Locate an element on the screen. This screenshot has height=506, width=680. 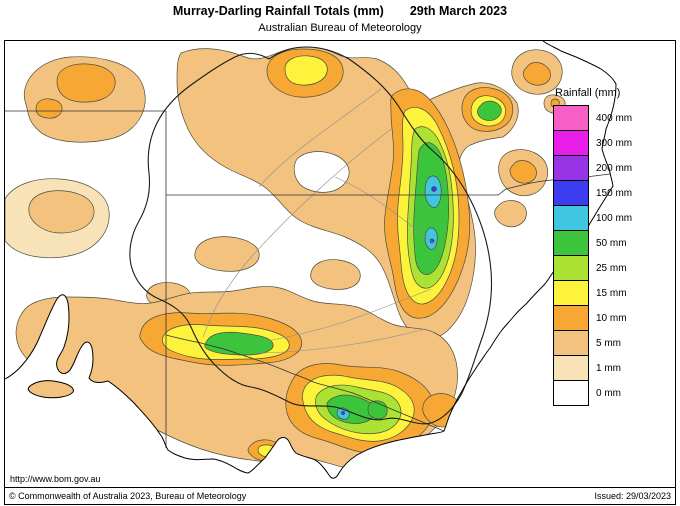
legend-label: 1 mm is located at coordinates (608, 368).